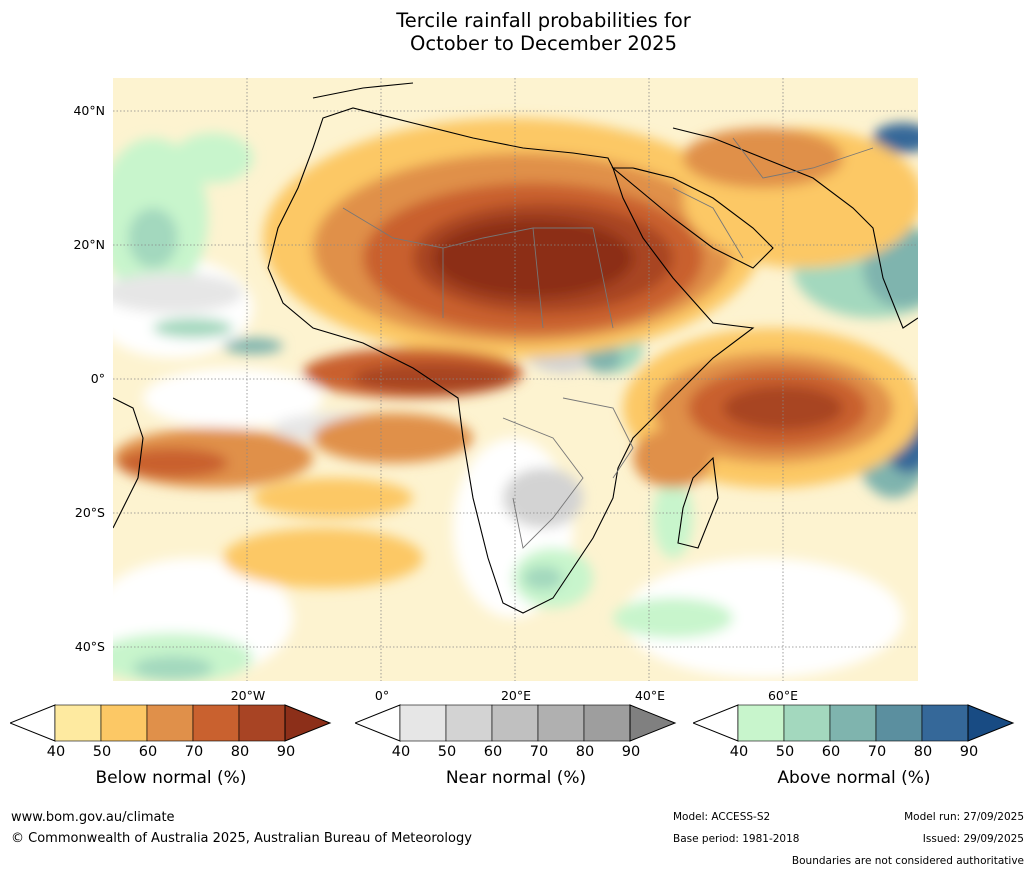 This screenshot has height=873, width=1035. I want to click on lat-label-20n: 20°N, so click(89, 244).